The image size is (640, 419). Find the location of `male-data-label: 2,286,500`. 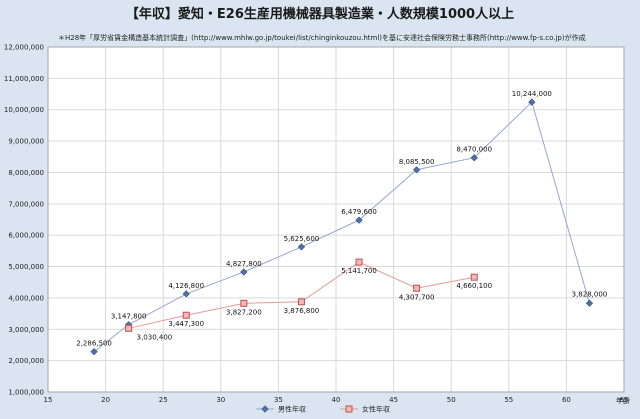

male-data-label: 2,286,500 is located at coordinates (94, 344).